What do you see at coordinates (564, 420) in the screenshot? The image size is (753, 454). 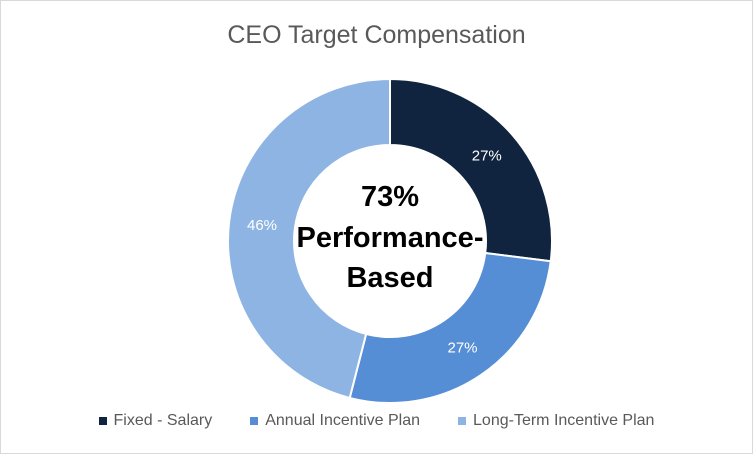 I see `legend-label: Long-Term Incentive Plan` at bounding box center [564, 420].